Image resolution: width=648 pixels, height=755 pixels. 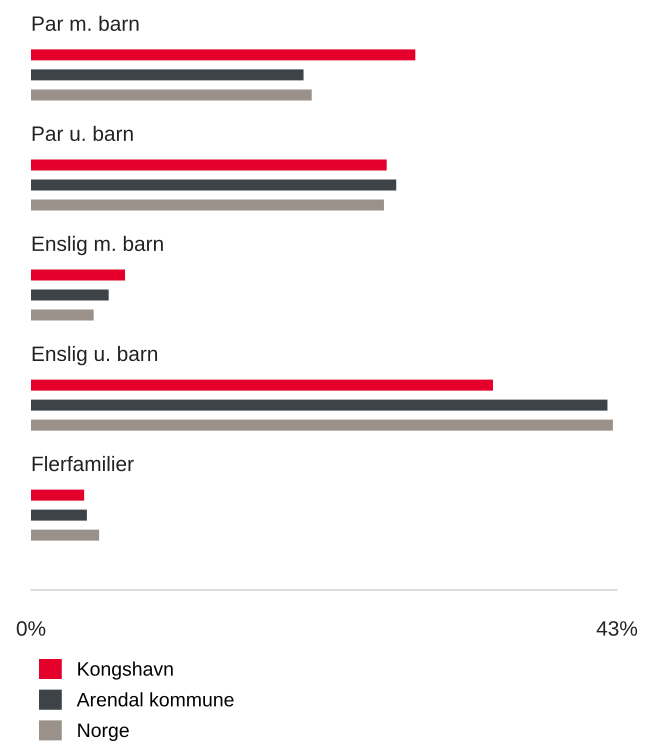 What do you see at coordinates (617, 628) in the screenshot?
I see `x-tick-label: 43%` at bounding box center [617, 628].